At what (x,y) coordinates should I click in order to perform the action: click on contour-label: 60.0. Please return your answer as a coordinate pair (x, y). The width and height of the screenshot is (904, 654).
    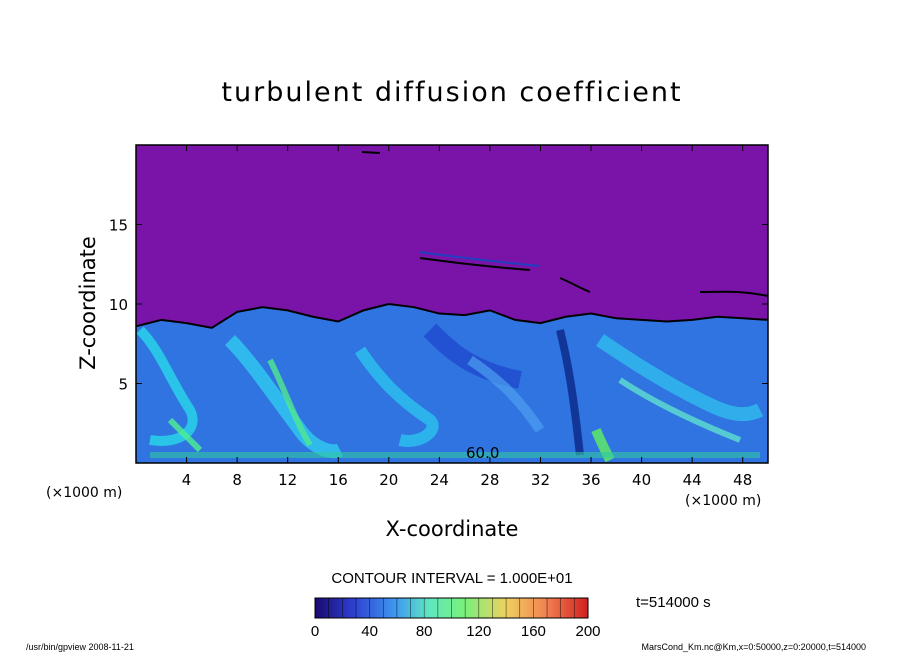
    Looking at the image, I should click on (482, 453).